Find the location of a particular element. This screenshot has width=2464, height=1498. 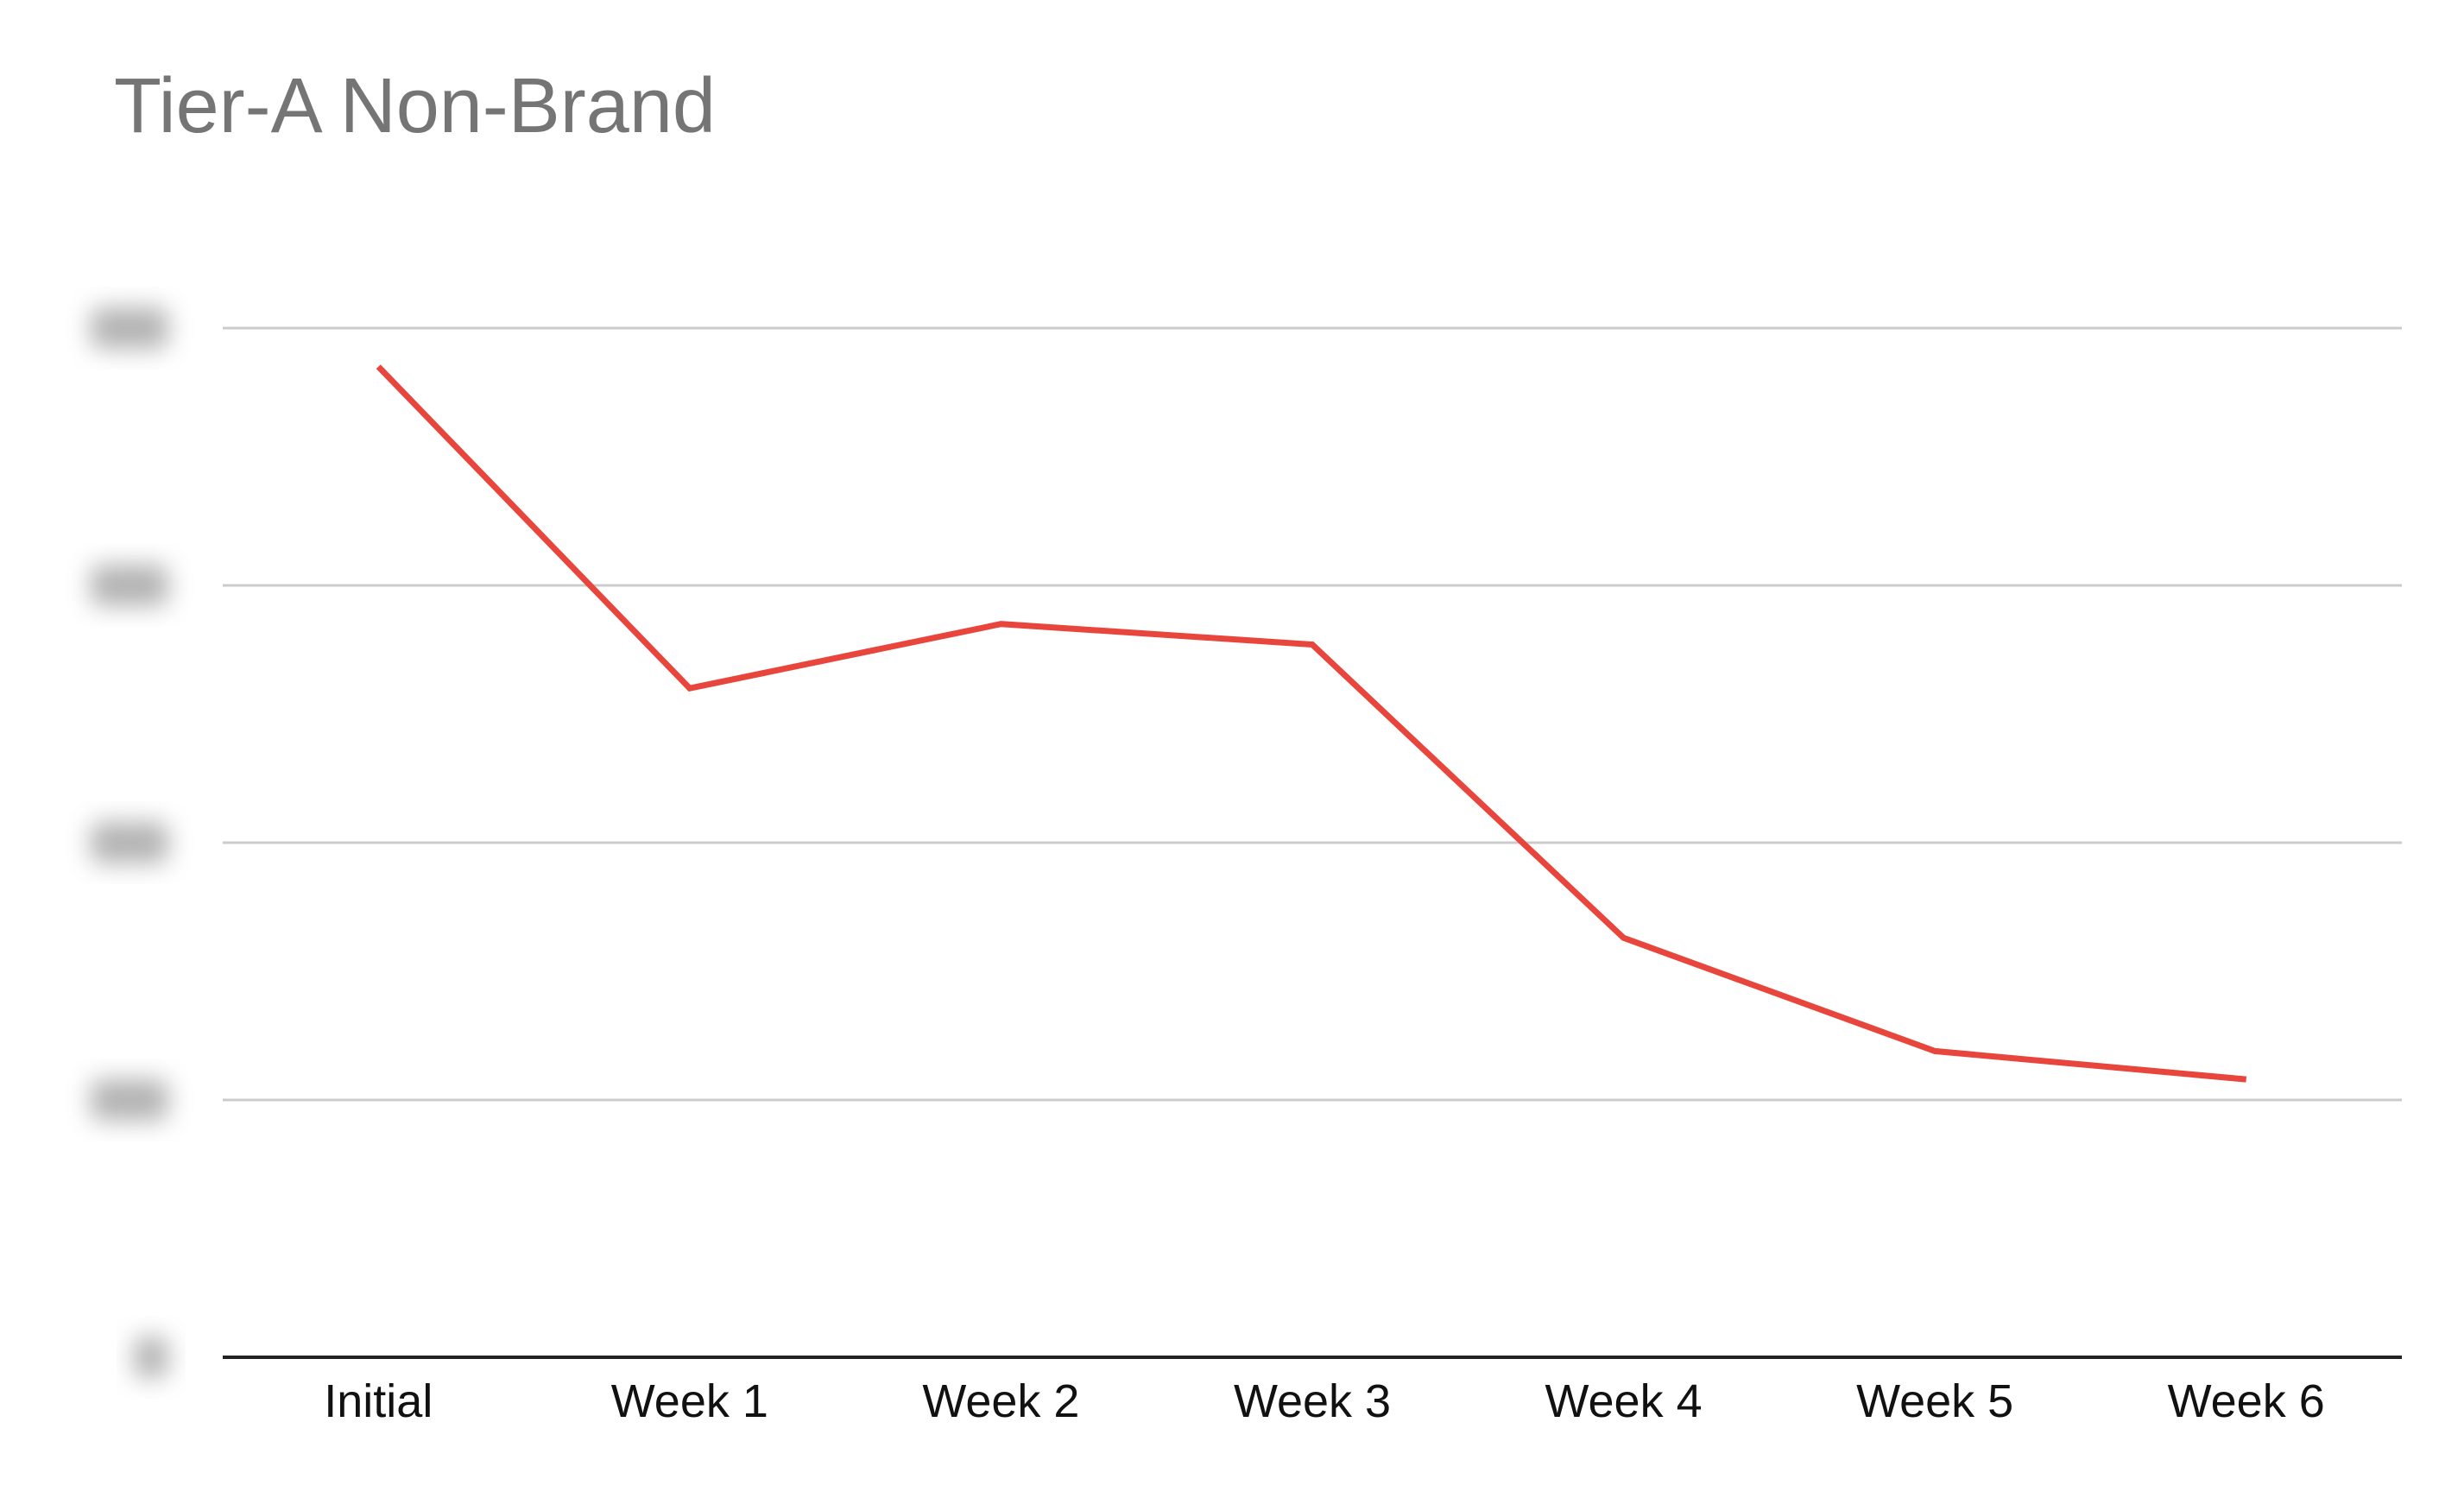

x-tick-label: Week 1 is located at coordinates (689, 1401).